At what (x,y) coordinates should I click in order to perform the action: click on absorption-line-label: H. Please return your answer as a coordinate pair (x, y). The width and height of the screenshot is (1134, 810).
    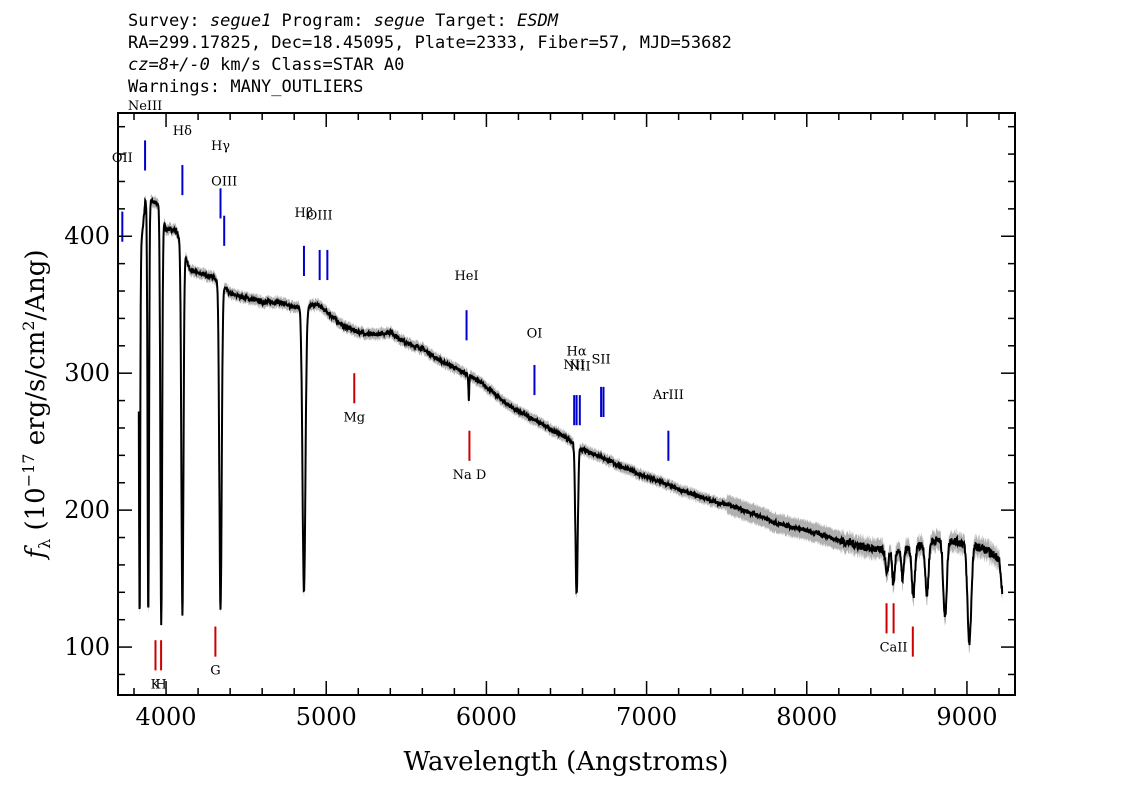
    Looking at the image, I should click on (160, 684).